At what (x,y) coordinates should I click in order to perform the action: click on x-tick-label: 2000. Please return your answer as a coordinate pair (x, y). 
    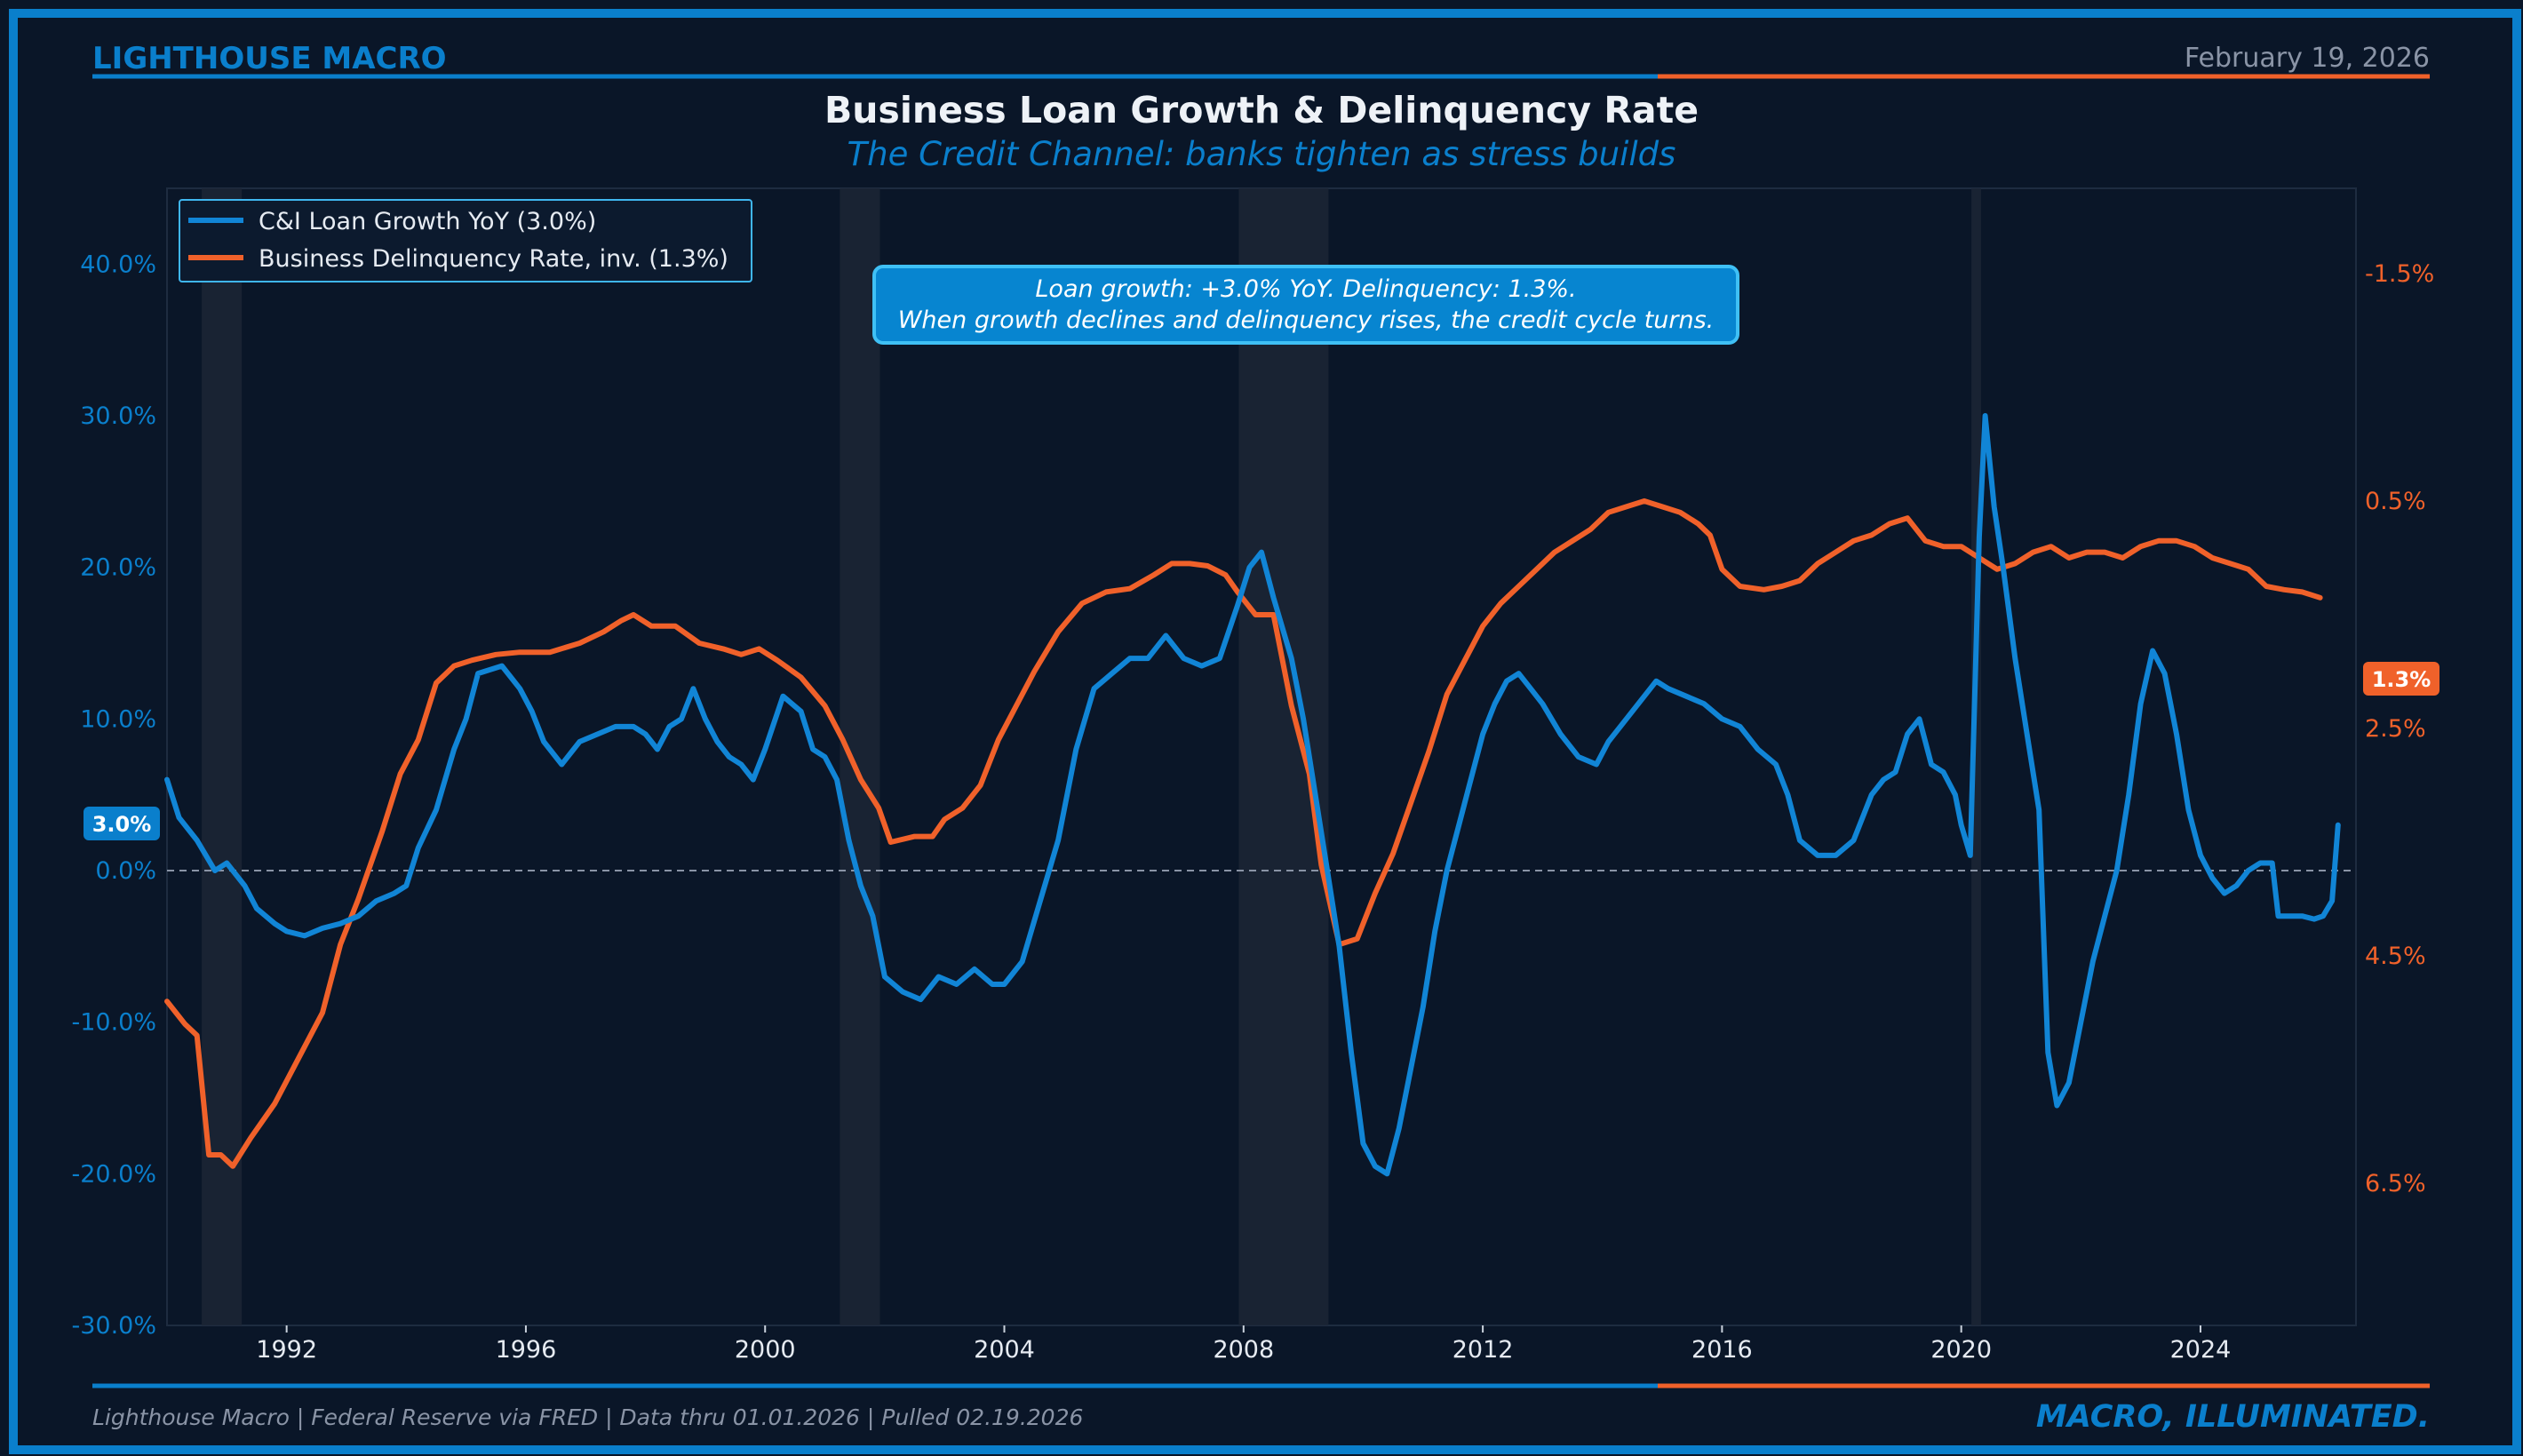
    Looking at the image, I should click on (765, 1350).